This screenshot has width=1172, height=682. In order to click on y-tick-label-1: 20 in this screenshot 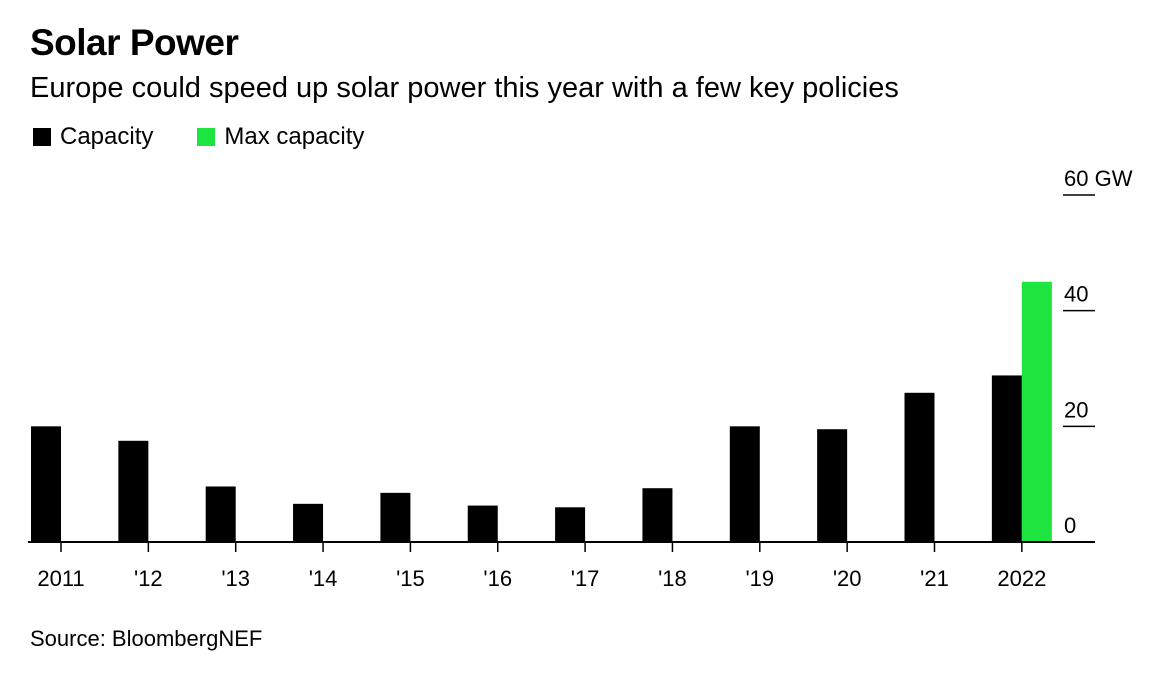, I will do `click(1076, 409)`.